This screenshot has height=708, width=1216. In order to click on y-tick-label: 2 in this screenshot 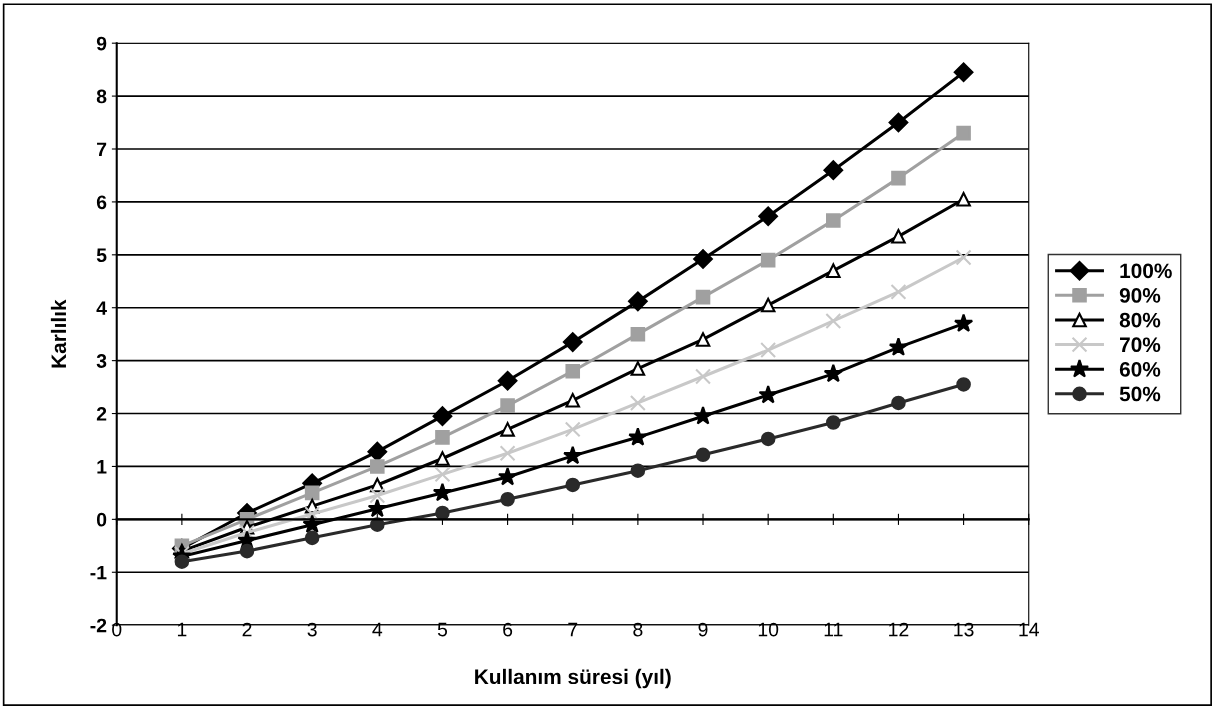, I will do `click(101, 414)`.